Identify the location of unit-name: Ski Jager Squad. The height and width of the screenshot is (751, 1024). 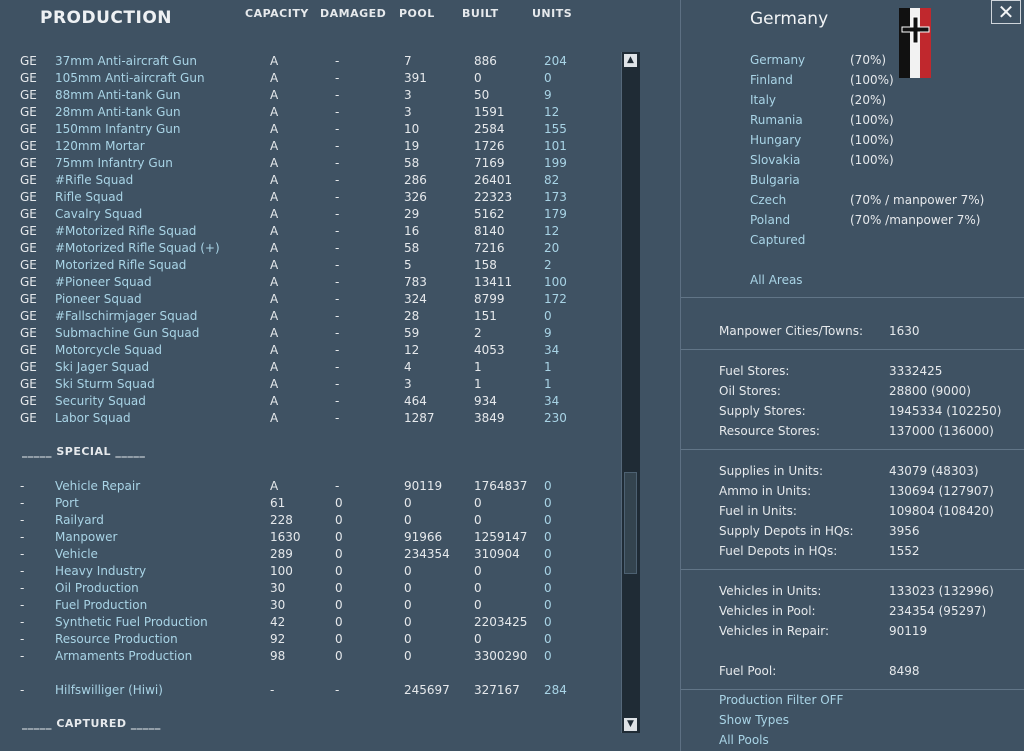
(102, 367).